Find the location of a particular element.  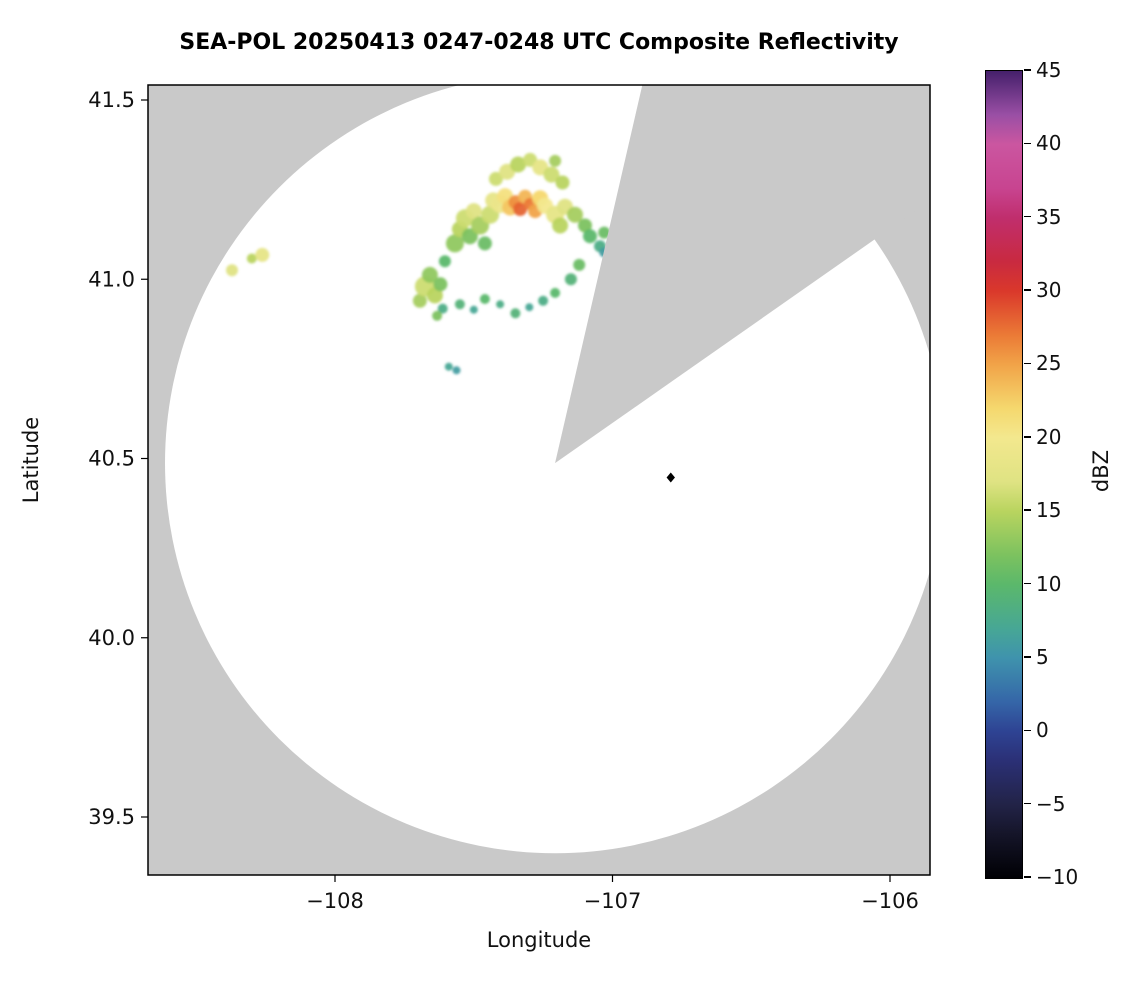

x-axis-label: Longitude is located at coordinates (539, 940).